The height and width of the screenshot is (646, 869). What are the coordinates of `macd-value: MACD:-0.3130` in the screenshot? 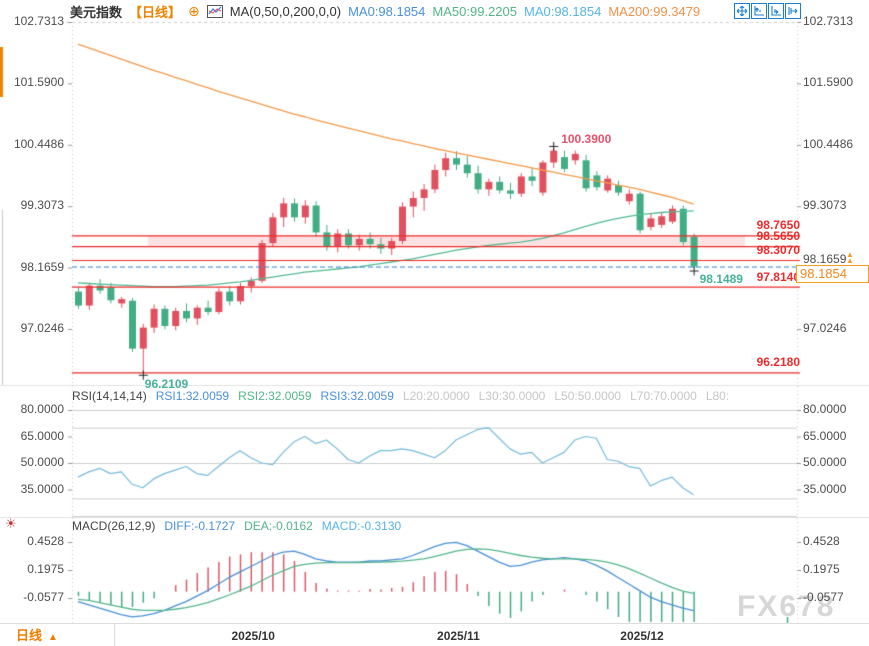 It's located at (361, 526).